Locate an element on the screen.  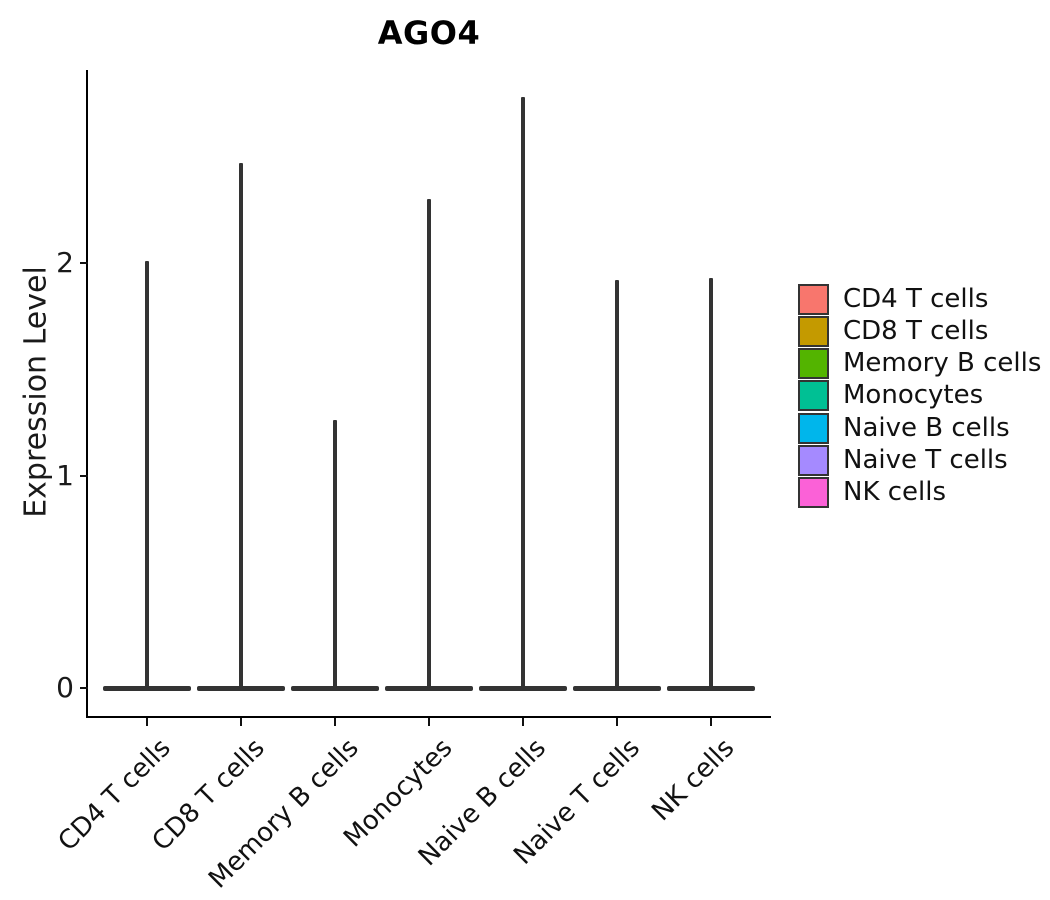
x-axis-line is located at coordinates (428, 717).